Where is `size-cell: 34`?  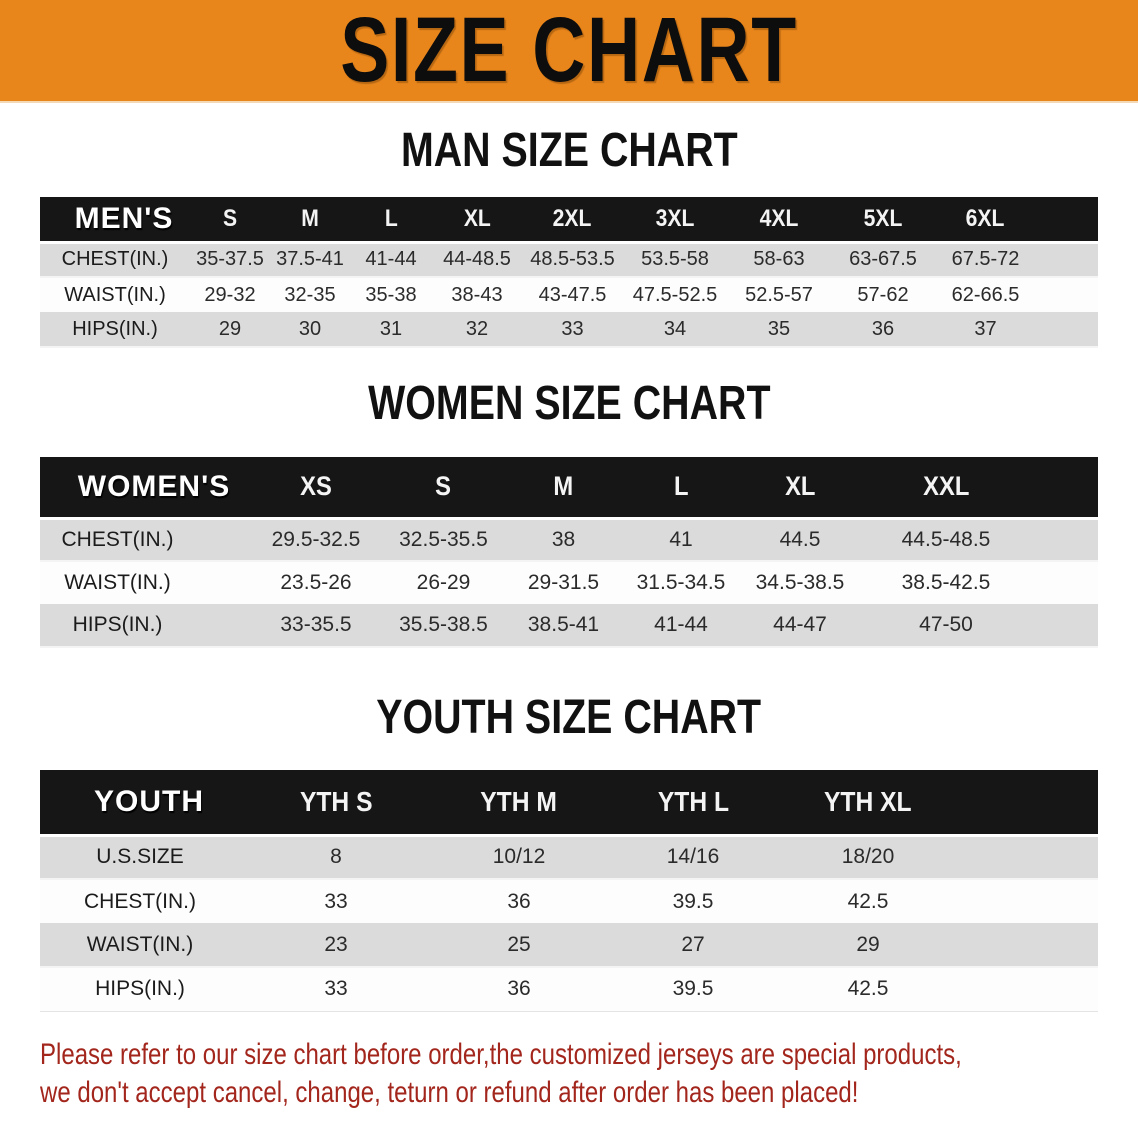
size-cell: 34 is located at coordinates (675, 330).